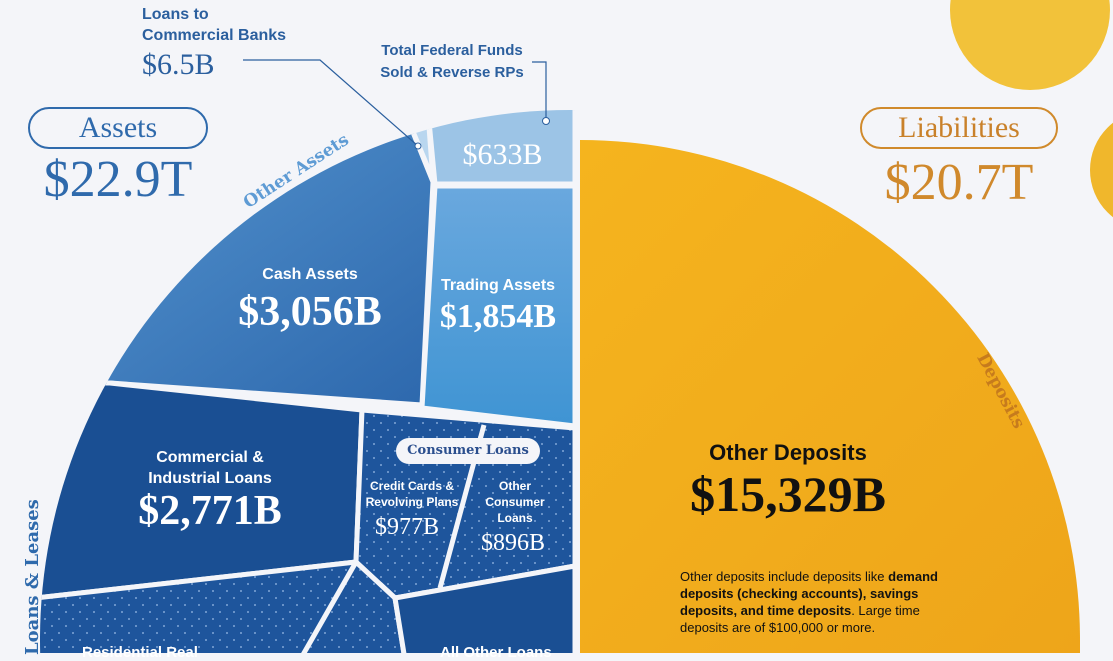 The image size is (1113, 661). Describe the element at coordinates (498, 316) in the screenshot. I see `trading-assets-value: $1,854B` at that location.